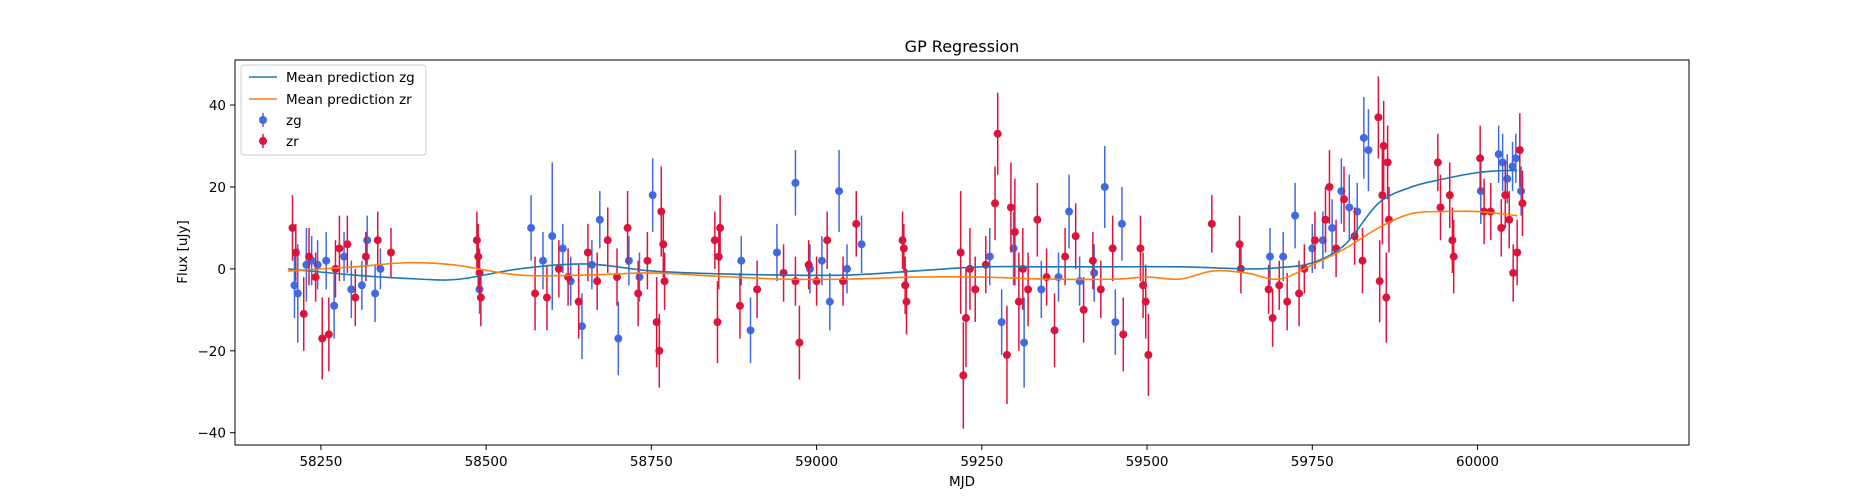  I want to click on legend-swatch-zr-marker, so click(263, 141).